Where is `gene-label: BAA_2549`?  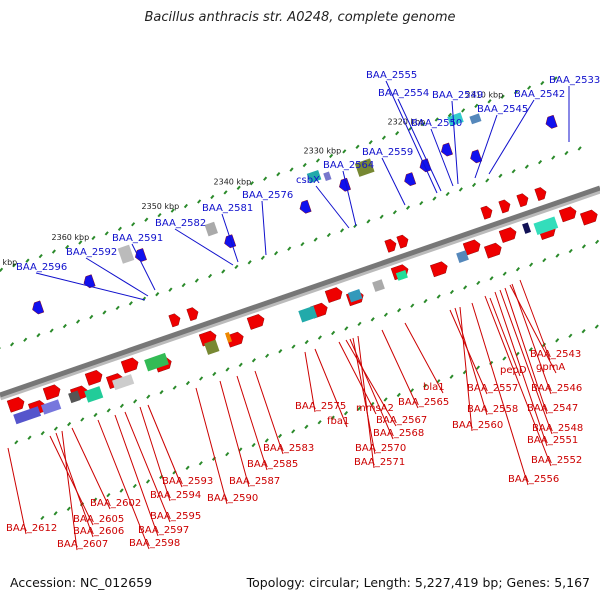
gene-label: BAA_2549 is located at coordinates (457, 95).